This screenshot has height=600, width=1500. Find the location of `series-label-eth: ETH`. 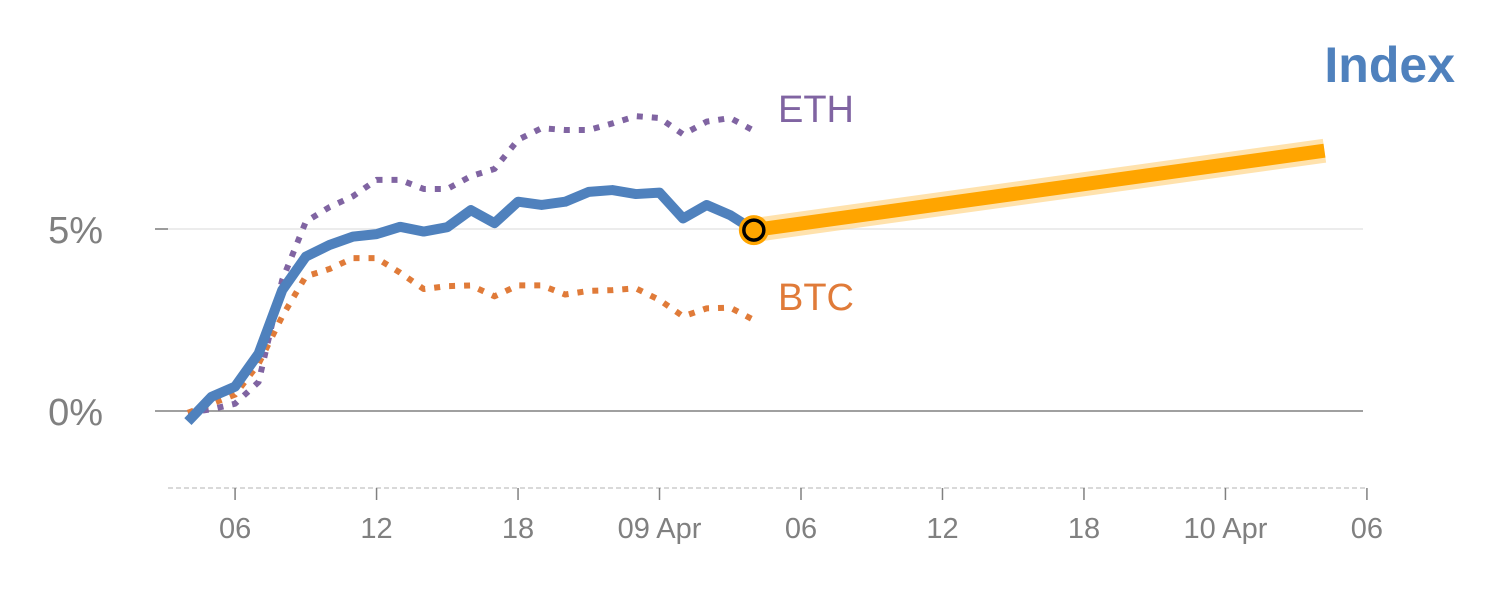

series-label-eth: ETH is located at coordinates (816, 110).